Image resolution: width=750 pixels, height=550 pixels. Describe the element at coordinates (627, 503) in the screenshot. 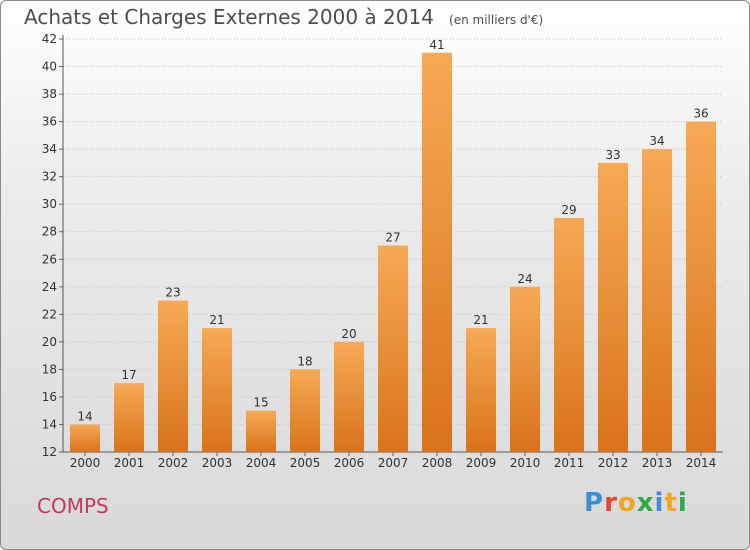

I see `logo-letter: o` at that location.